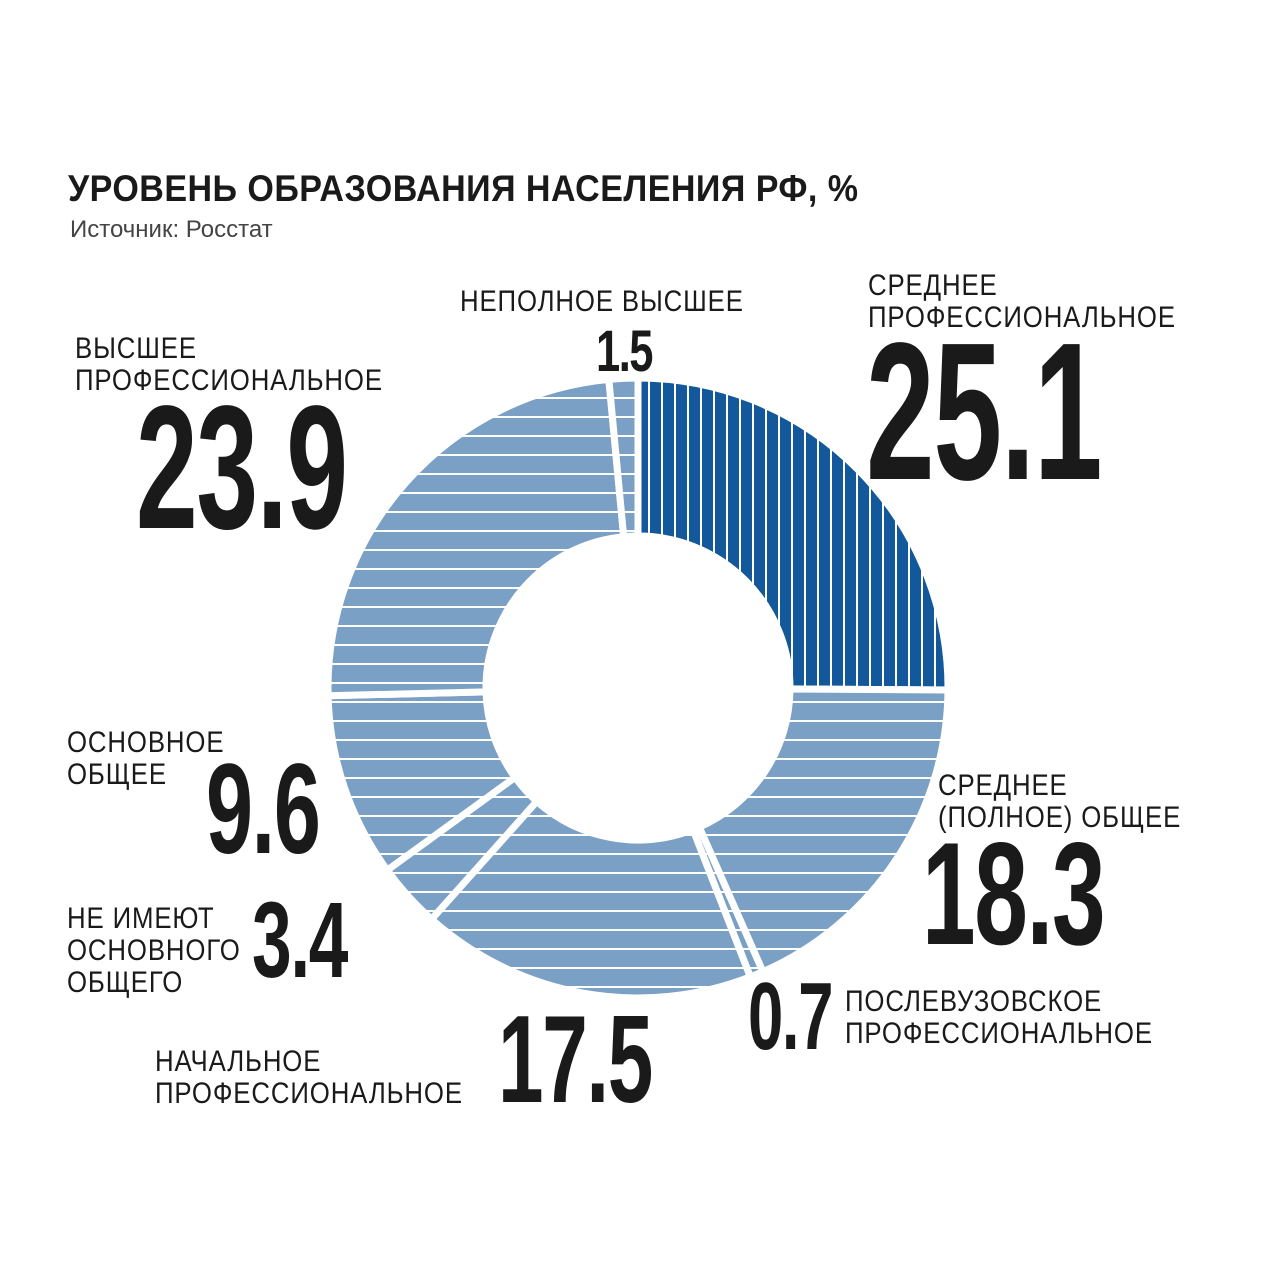  Describe the element at coordinates (146, 758) in the screenshot. I see `label-osnovnoe-obshchee: ОСНОВНОЕ ОБЩЕЕ` at that location.